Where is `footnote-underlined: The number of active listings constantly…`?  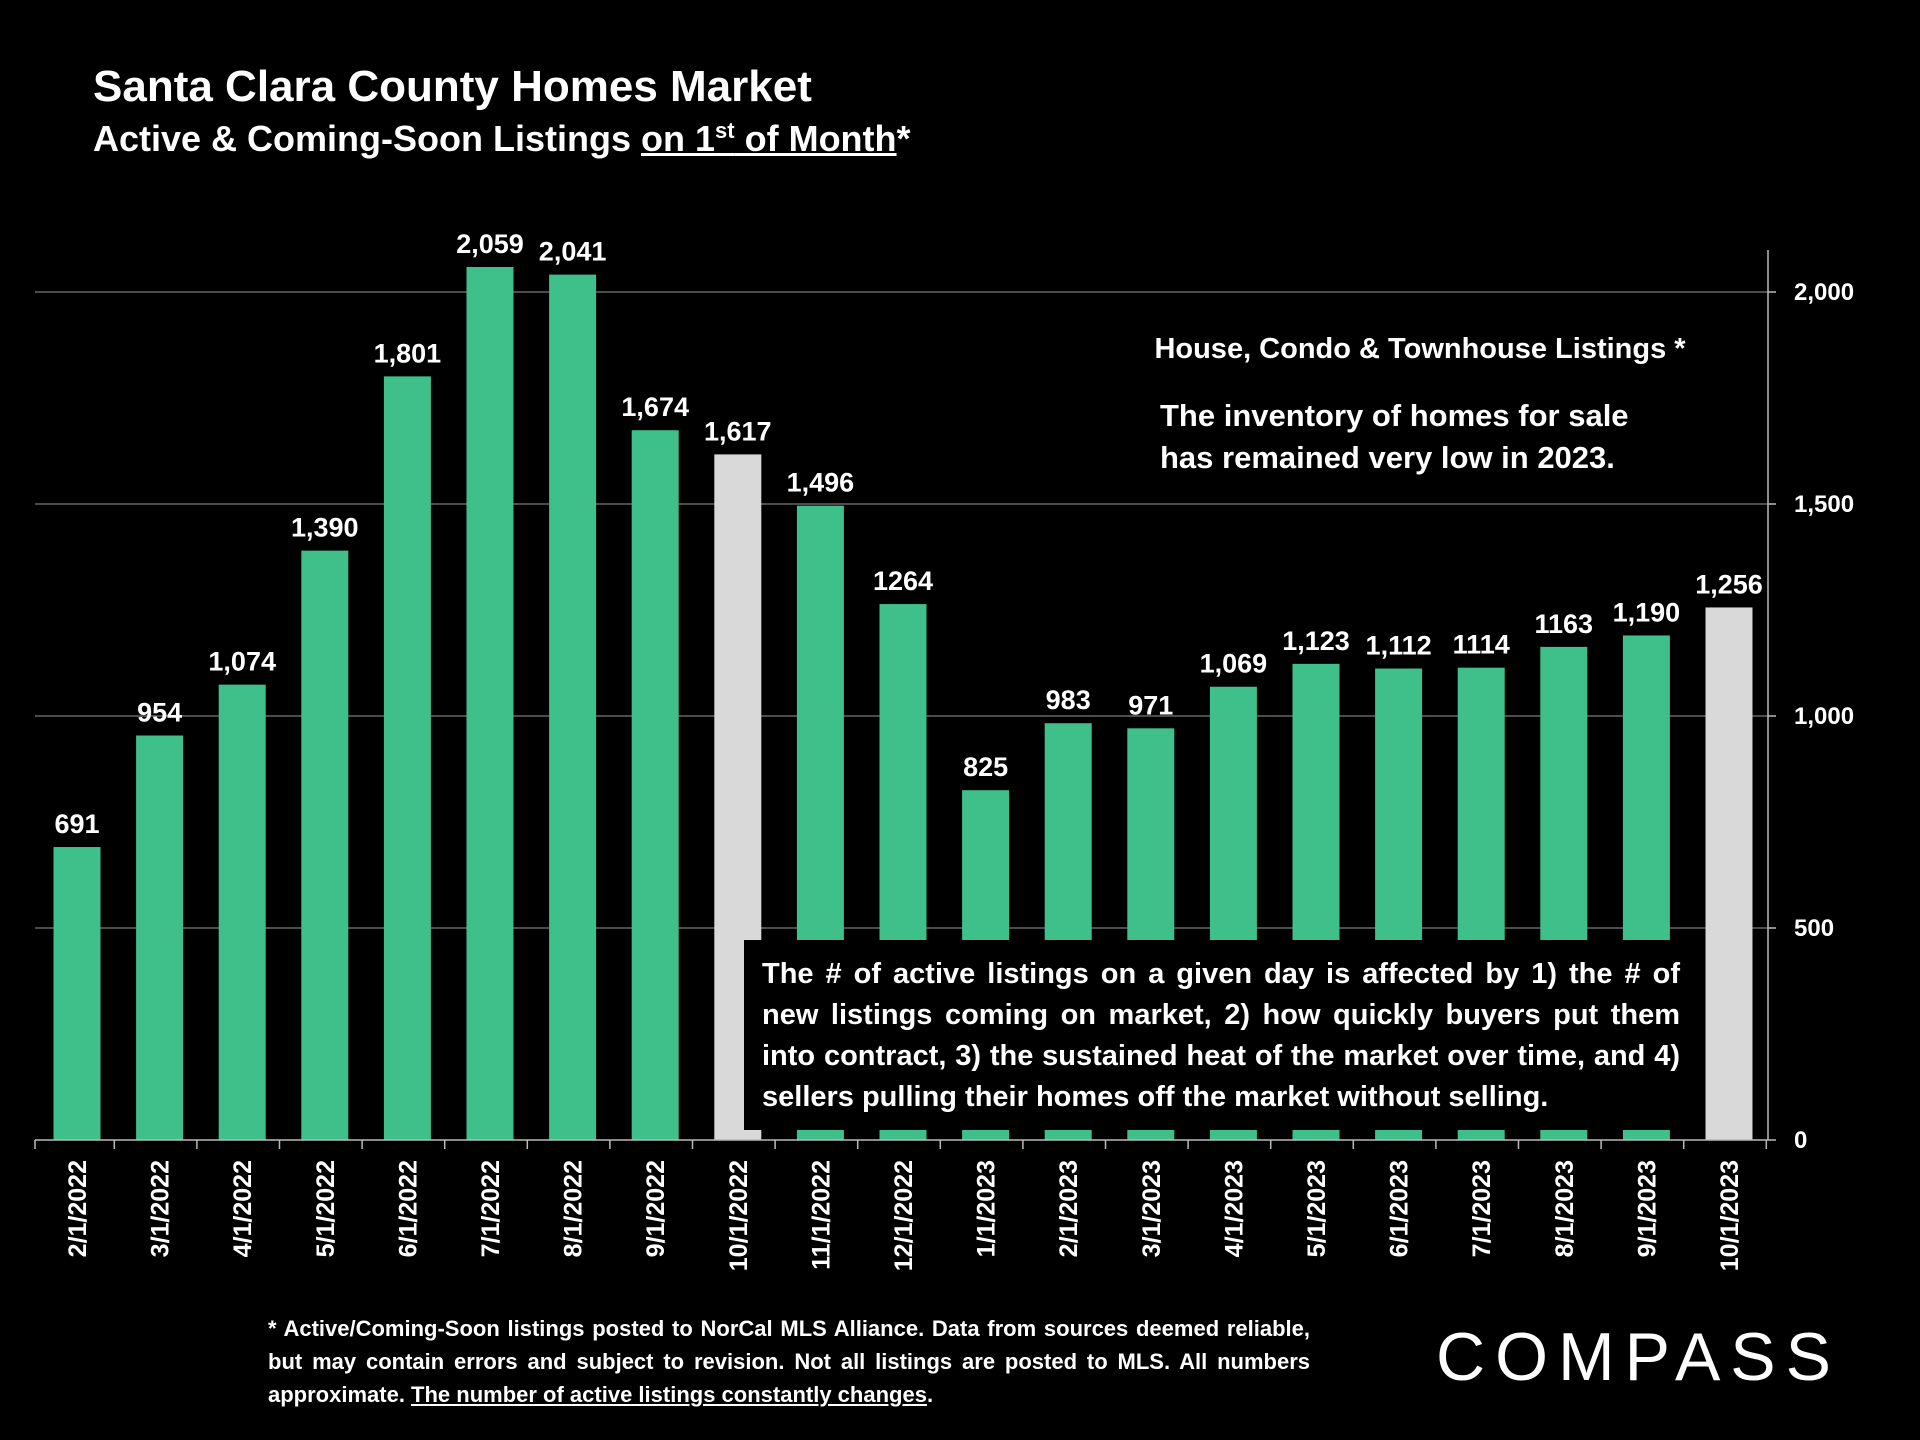 footnote-underlined: The number of active listings constantly… is located at coordinates (669, 1394).